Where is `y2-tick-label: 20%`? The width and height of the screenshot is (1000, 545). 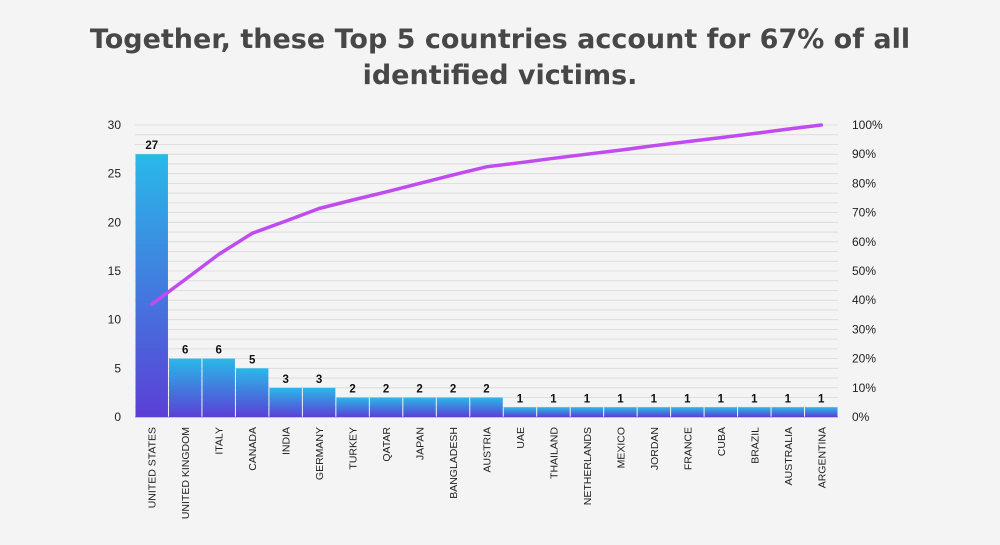 y2-tick-label: 20% is located at coordinates (864, 359).